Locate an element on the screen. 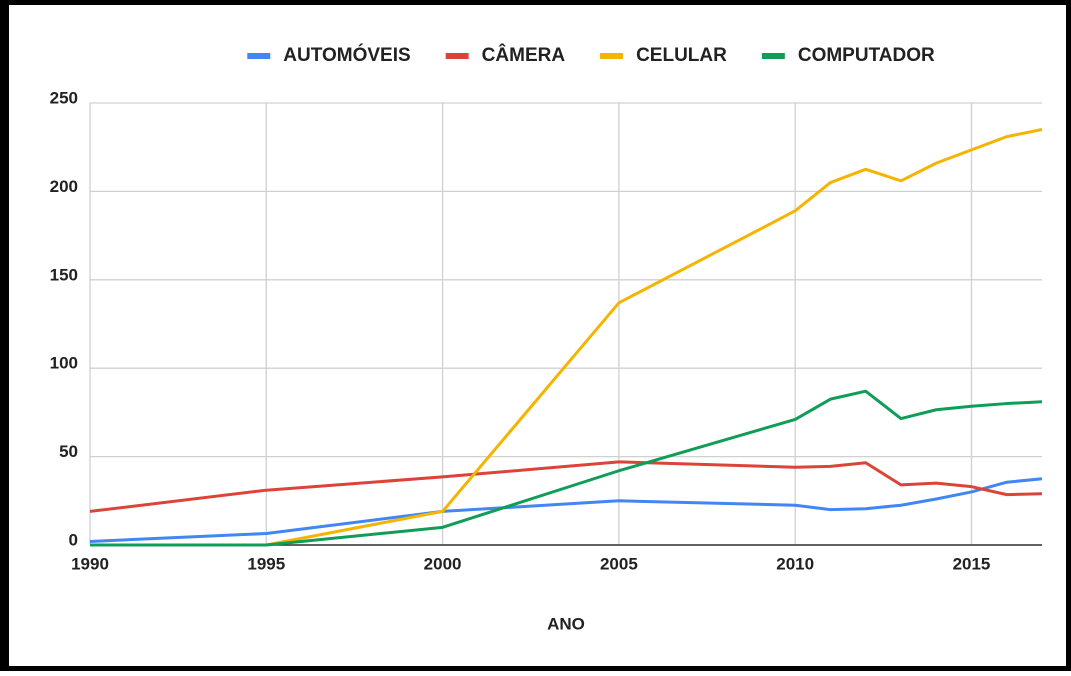 Image resolution: width=1071 pixels, height=676 pixels. y-tick-label: 150 is located at coordinates (64, 274).